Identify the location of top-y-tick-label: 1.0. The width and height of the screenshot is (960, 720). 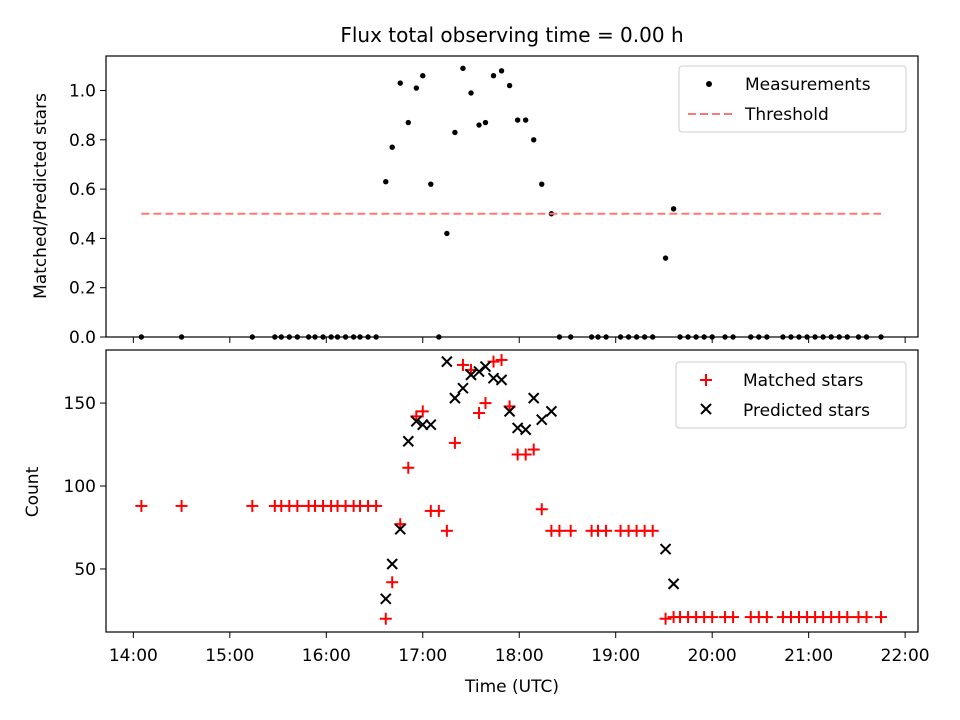
(82, 92).